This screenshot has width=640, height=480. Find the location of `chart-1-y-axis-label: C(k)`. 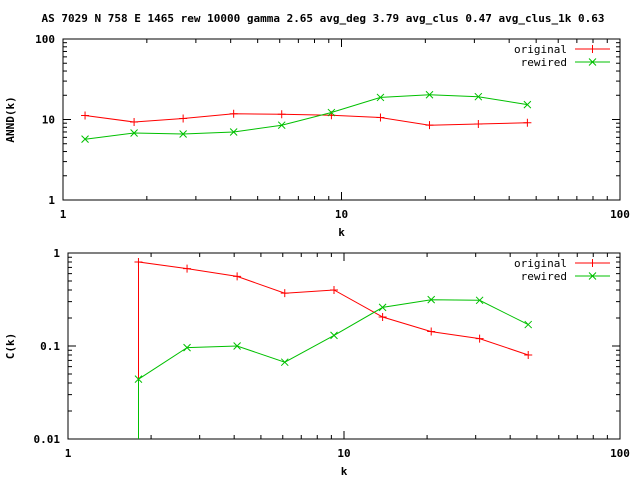

chart-1-y-axis-label: C(k) is located at coordinates (10, 346).